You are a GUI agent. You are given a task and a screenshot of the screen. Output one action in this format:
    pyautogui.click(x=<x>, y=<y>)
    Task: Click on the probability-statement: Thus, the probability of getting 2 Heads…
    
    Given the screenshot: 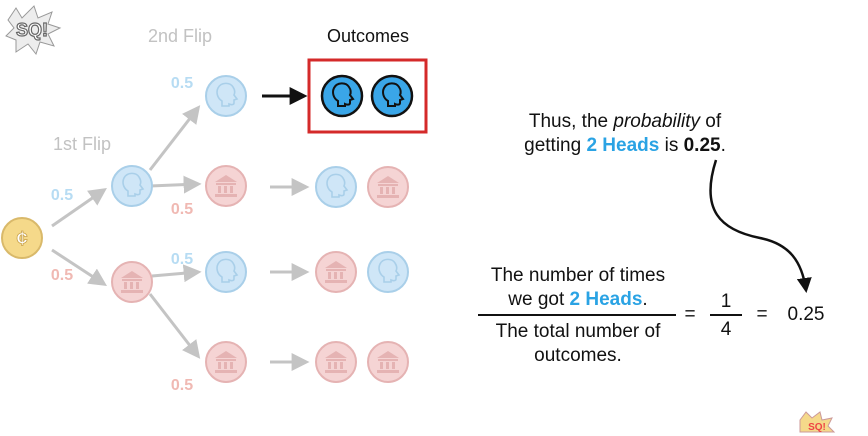 What is the action you would take?
    pyautogui.click(x=625, y=134)
    